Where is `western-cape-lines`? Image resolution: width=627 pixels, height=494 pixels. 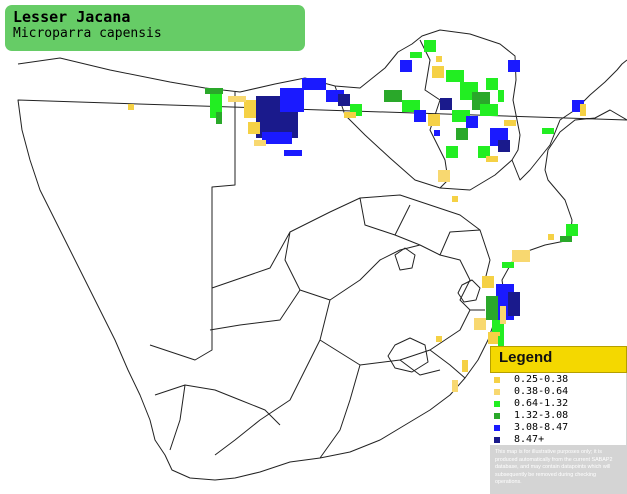 western-cape-lines is located at coordinates (217, 417).